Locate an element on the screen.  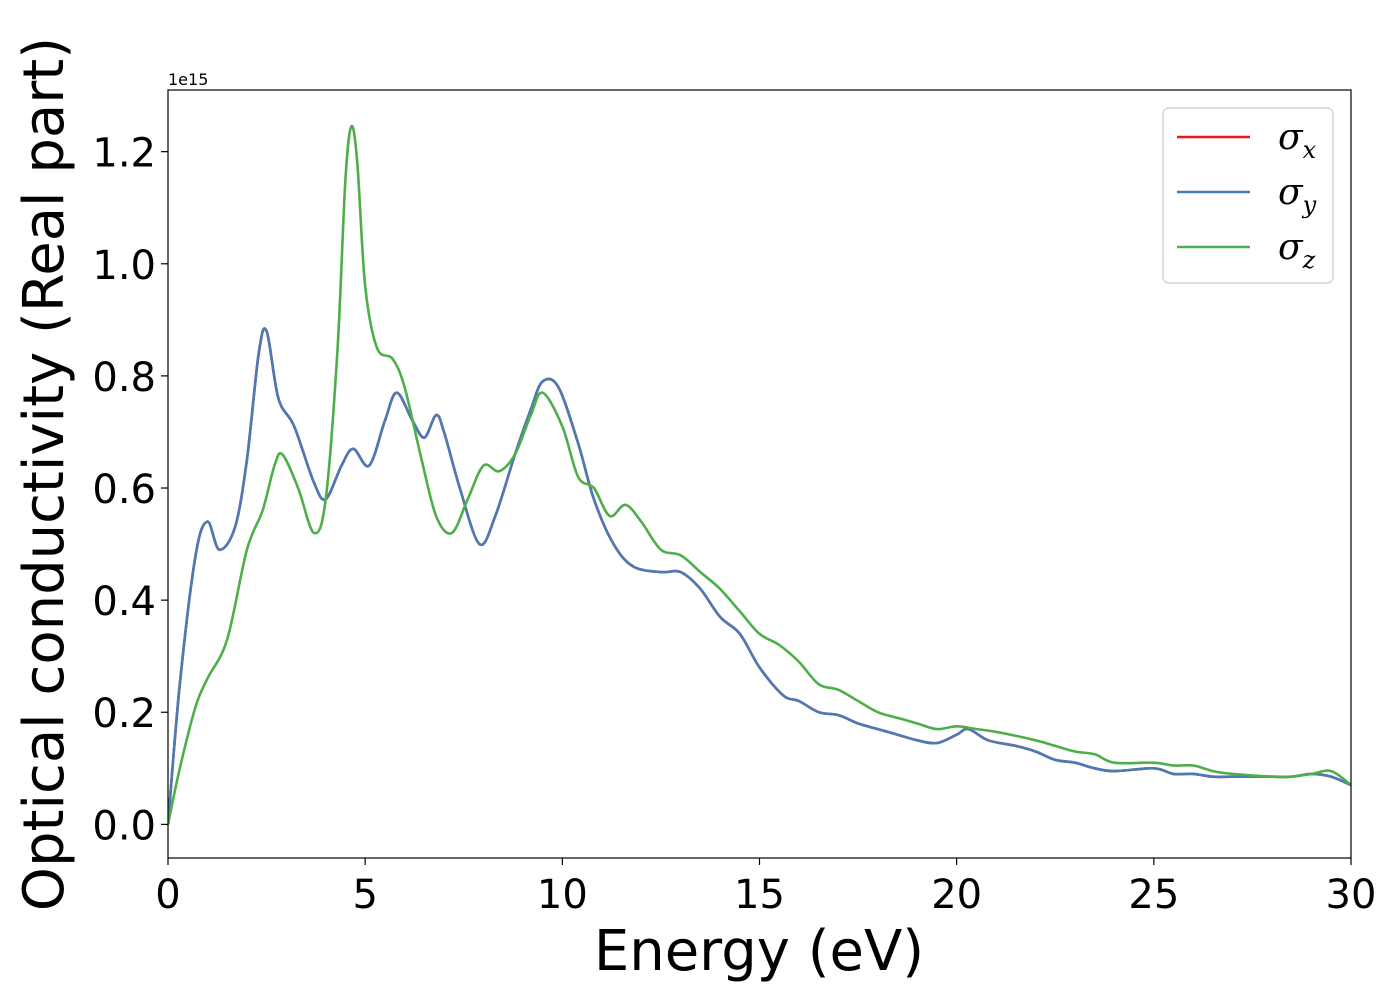
y-multiplier-label: 1e15 is located at coordinates (188, 79).